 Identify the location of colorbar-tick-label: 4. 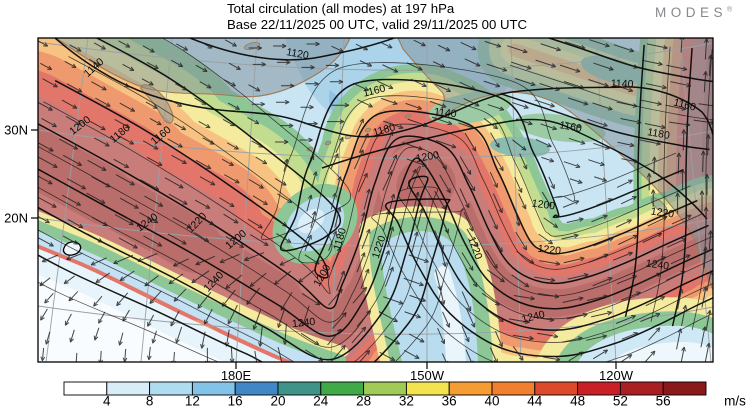
(107, 401).